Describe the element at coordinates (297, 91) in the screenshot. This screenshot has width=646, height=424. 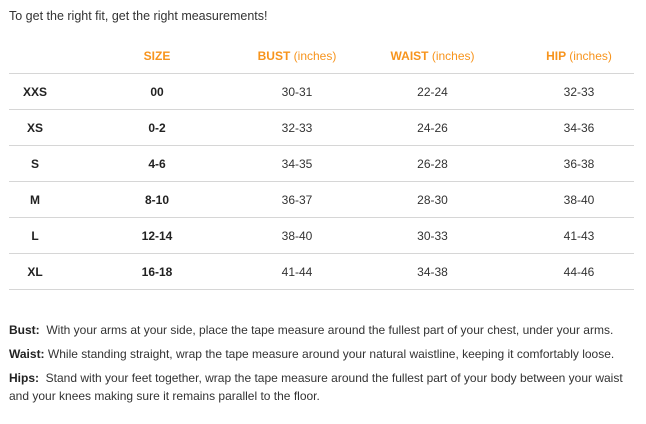
I see `bust-cell: 30-31` at that location.